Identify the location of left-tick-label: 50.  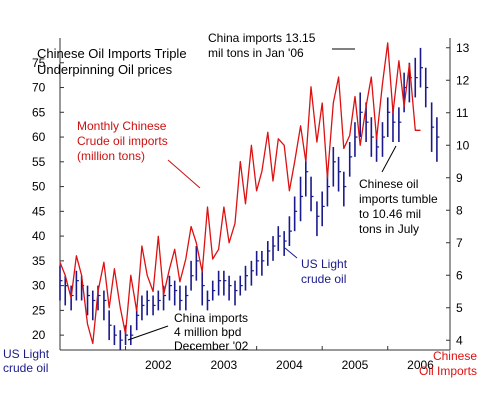
(39, 187).